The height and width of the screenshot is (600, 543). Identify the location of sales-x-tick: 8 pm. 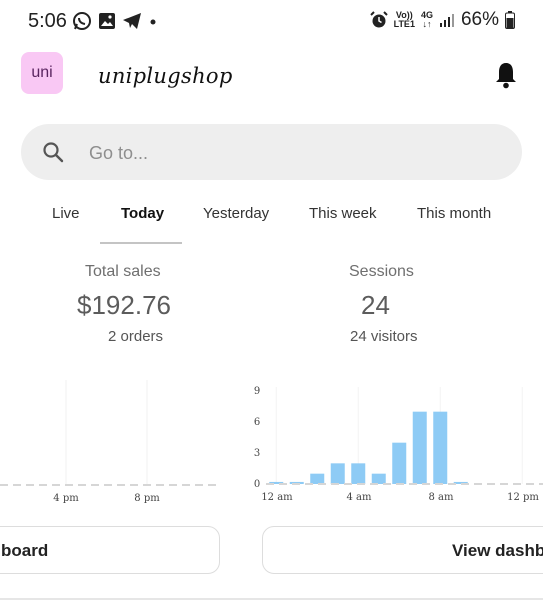
(147, 498).